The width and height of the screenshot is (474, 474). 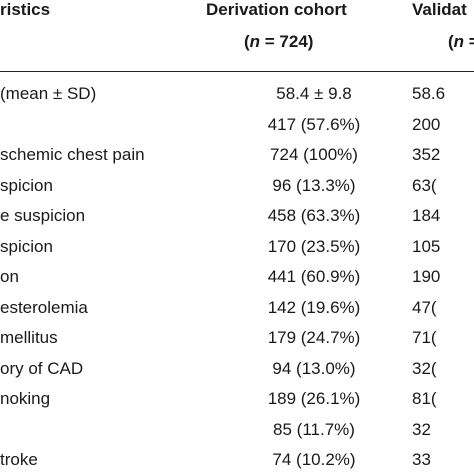 What do you see at coordinates (314, 429) in the screenshot?
I see `row-derivation-value: 85 (11.7%)` at bounding box center [314, 429].